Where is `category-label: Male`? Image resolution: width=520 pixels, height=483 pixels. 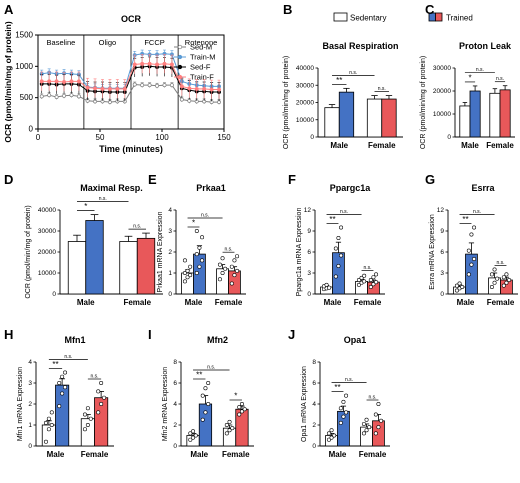 category-label: Male is located at coordinates (466, 302).